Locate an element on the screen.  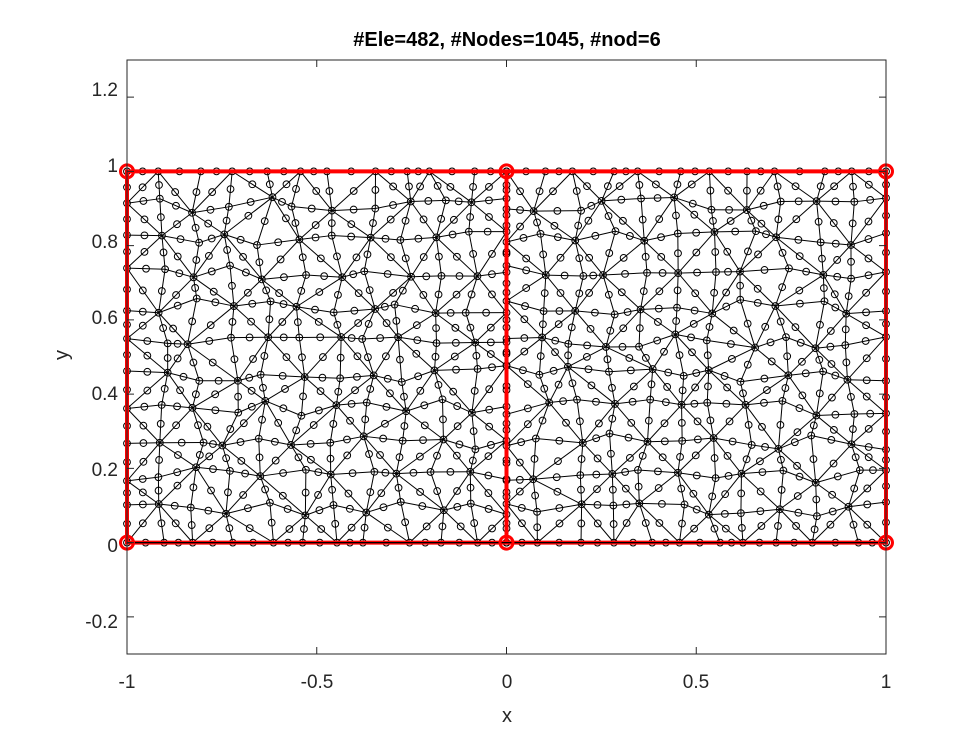
y-tick-label: 0.6 is located at coordinates (105, 318).